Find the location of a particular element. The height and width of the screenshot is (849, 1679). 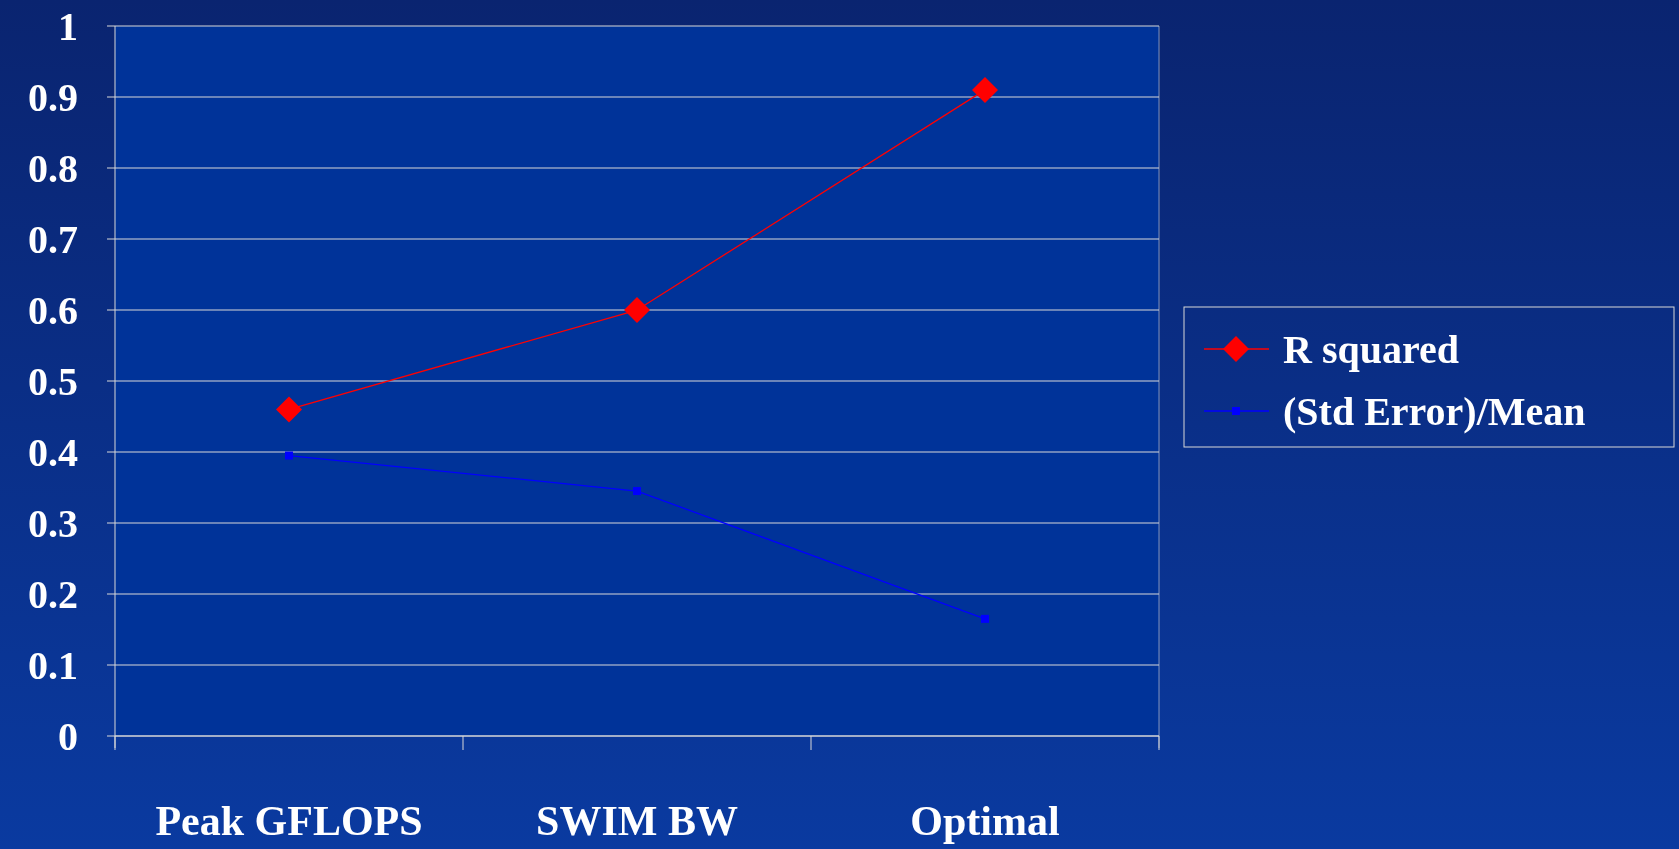

y-tick-label: 0 is located at coordinates (68, 736).